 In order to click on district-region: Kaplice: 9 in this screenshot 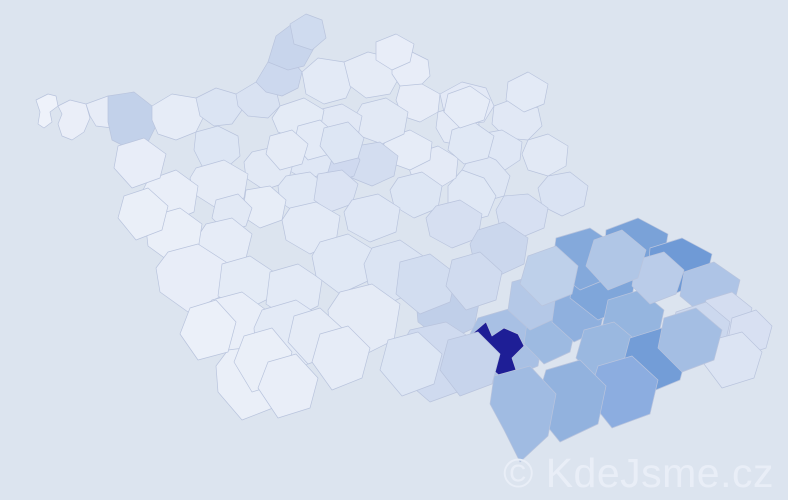, I will do `click(288, 386)`.